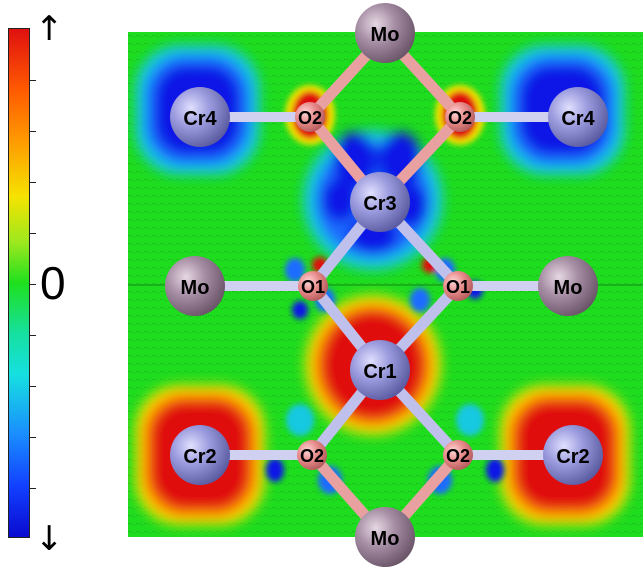 The image size is (643, 569). I want to click on atom-cr3: Cr3, so click(380, 202).